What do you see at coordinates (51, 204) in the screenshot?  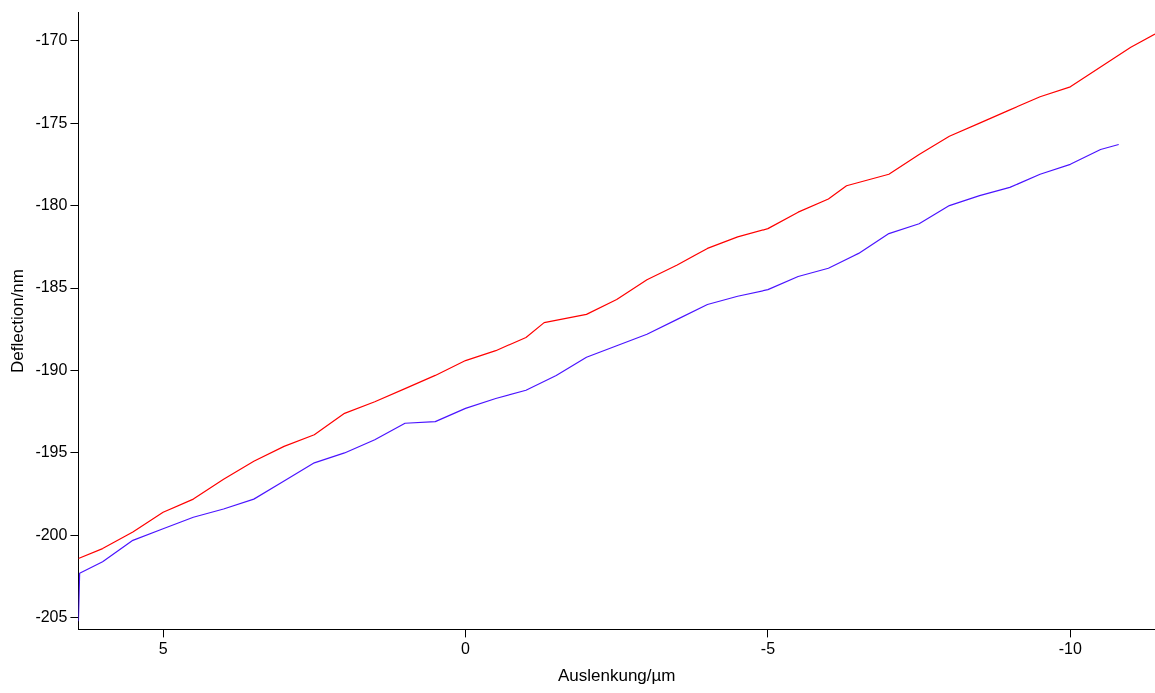 I see `y-tick-label: -180` at bounding box center [51, 204].